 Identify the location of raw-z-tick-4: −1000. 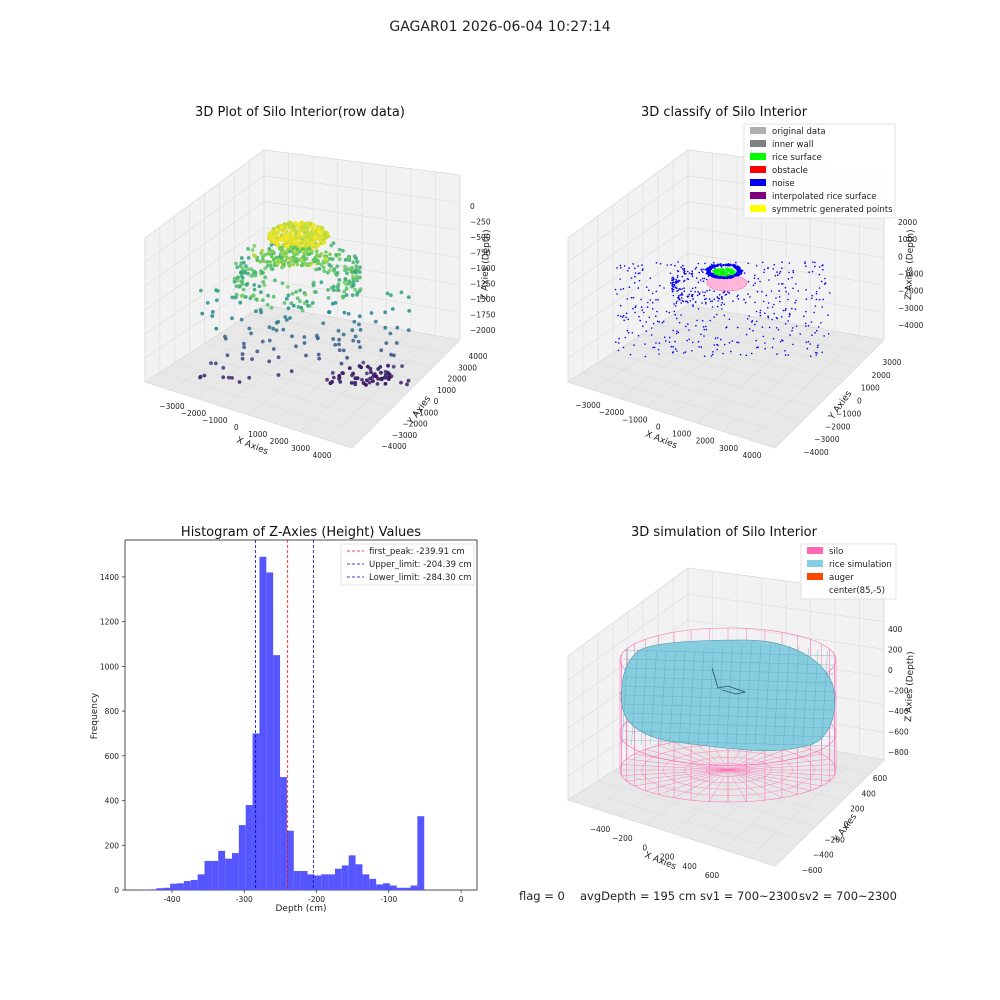
(483, 268).